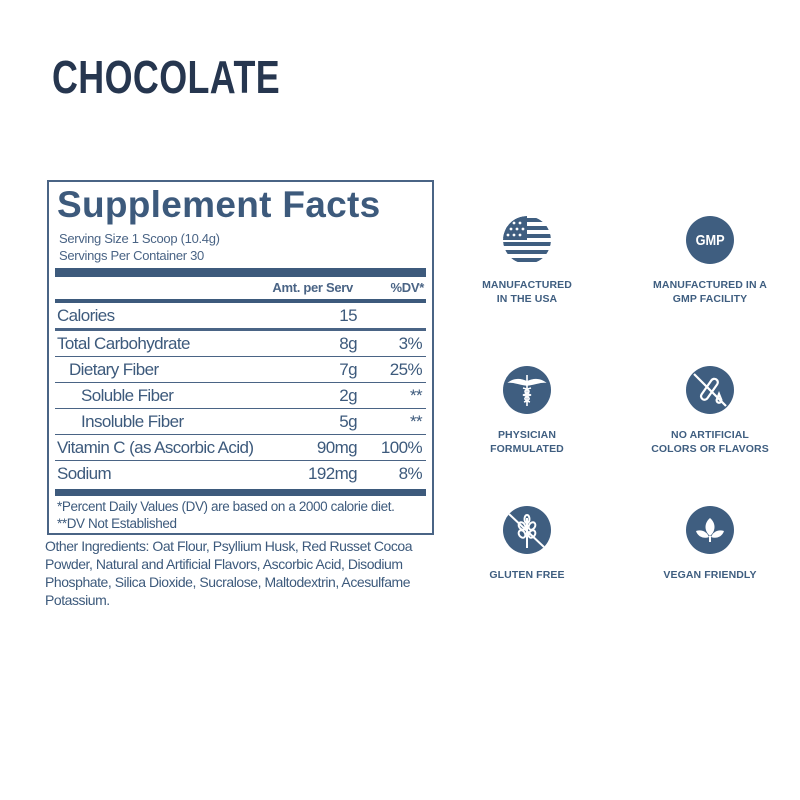  Describe the element at coordinates (401, 447) in the screenshot. I see `nutrient-dv: 100%` at that location.